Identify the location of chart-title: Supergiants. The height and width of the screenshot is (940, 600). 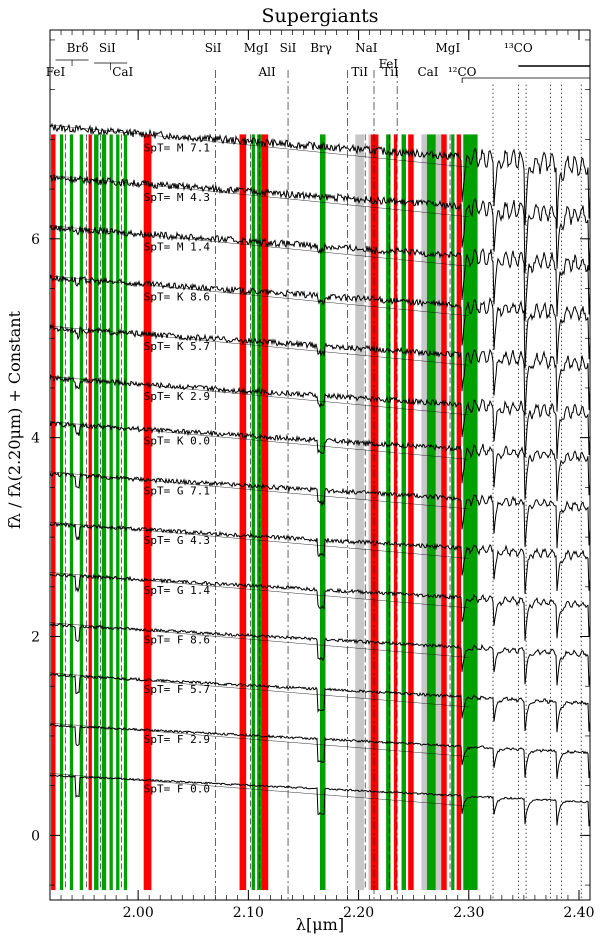
(320, 16).